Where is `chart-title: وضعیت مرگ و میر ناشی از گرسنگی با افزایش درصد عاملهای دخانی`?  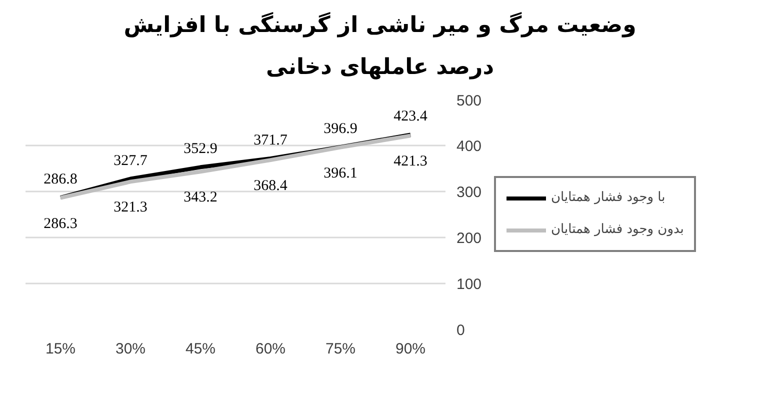
chart-title: وضعیت مرگ و میر ناشی از گرسنگی با افزایش درصد عاملهای دخانی is located at coordinates (380, 46).